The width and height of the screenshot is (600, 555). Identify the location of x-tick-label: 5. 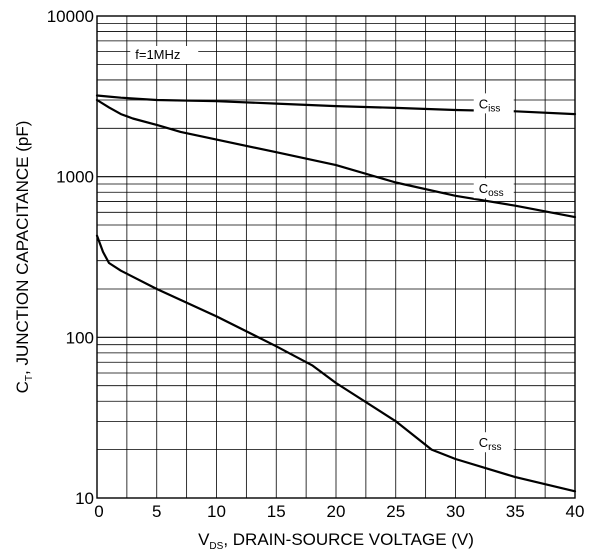
(156, 511).